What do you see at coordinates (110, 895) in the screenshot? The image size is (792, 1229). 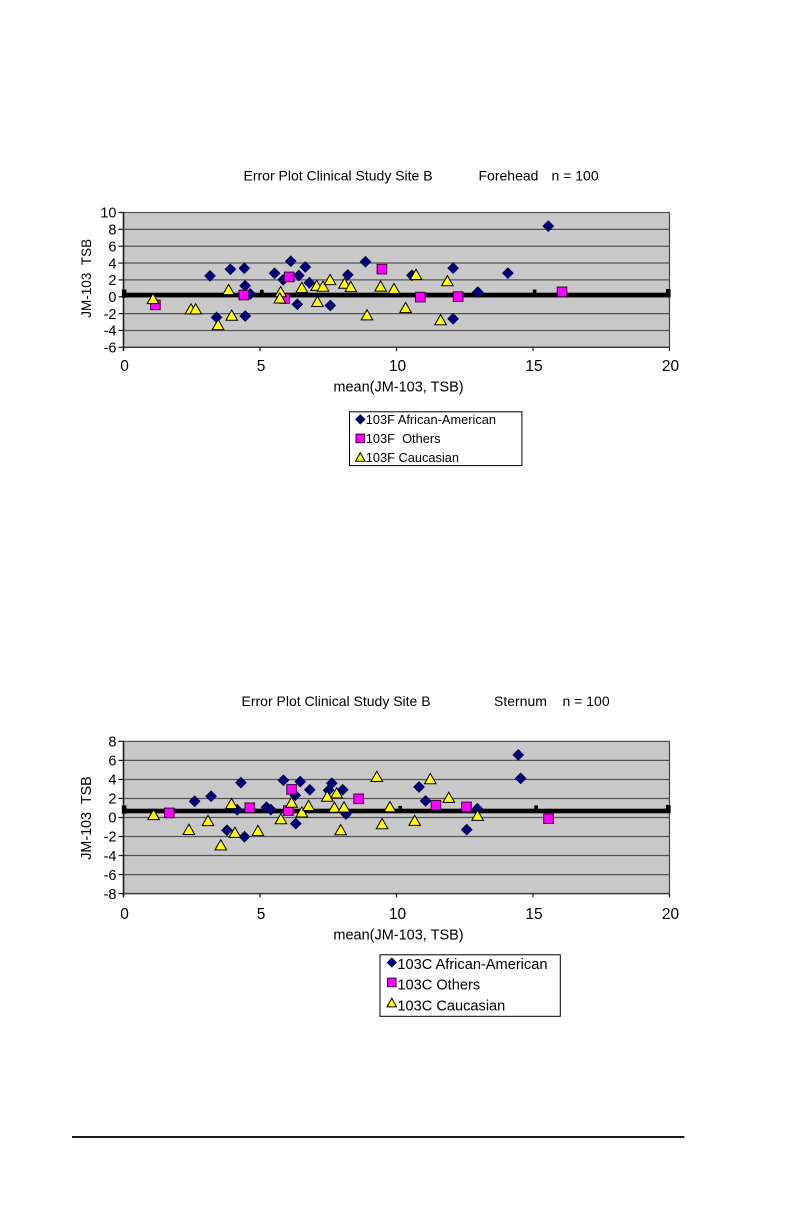 I see `svg-text: -8` at bounding box center [110, 895].